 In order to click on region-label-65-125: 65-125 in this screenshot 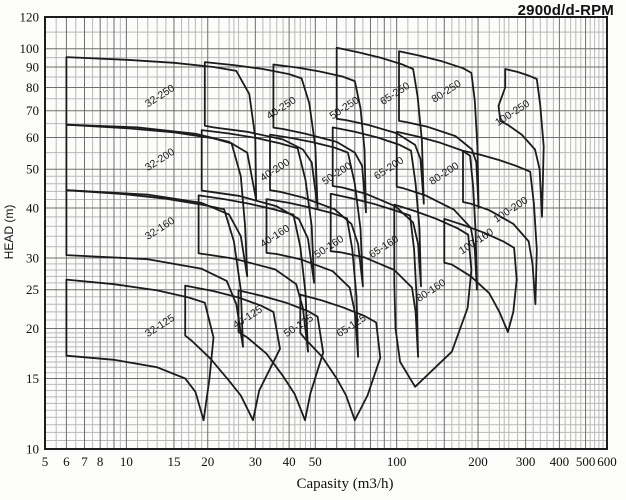, I will do `click(351, 326)`.